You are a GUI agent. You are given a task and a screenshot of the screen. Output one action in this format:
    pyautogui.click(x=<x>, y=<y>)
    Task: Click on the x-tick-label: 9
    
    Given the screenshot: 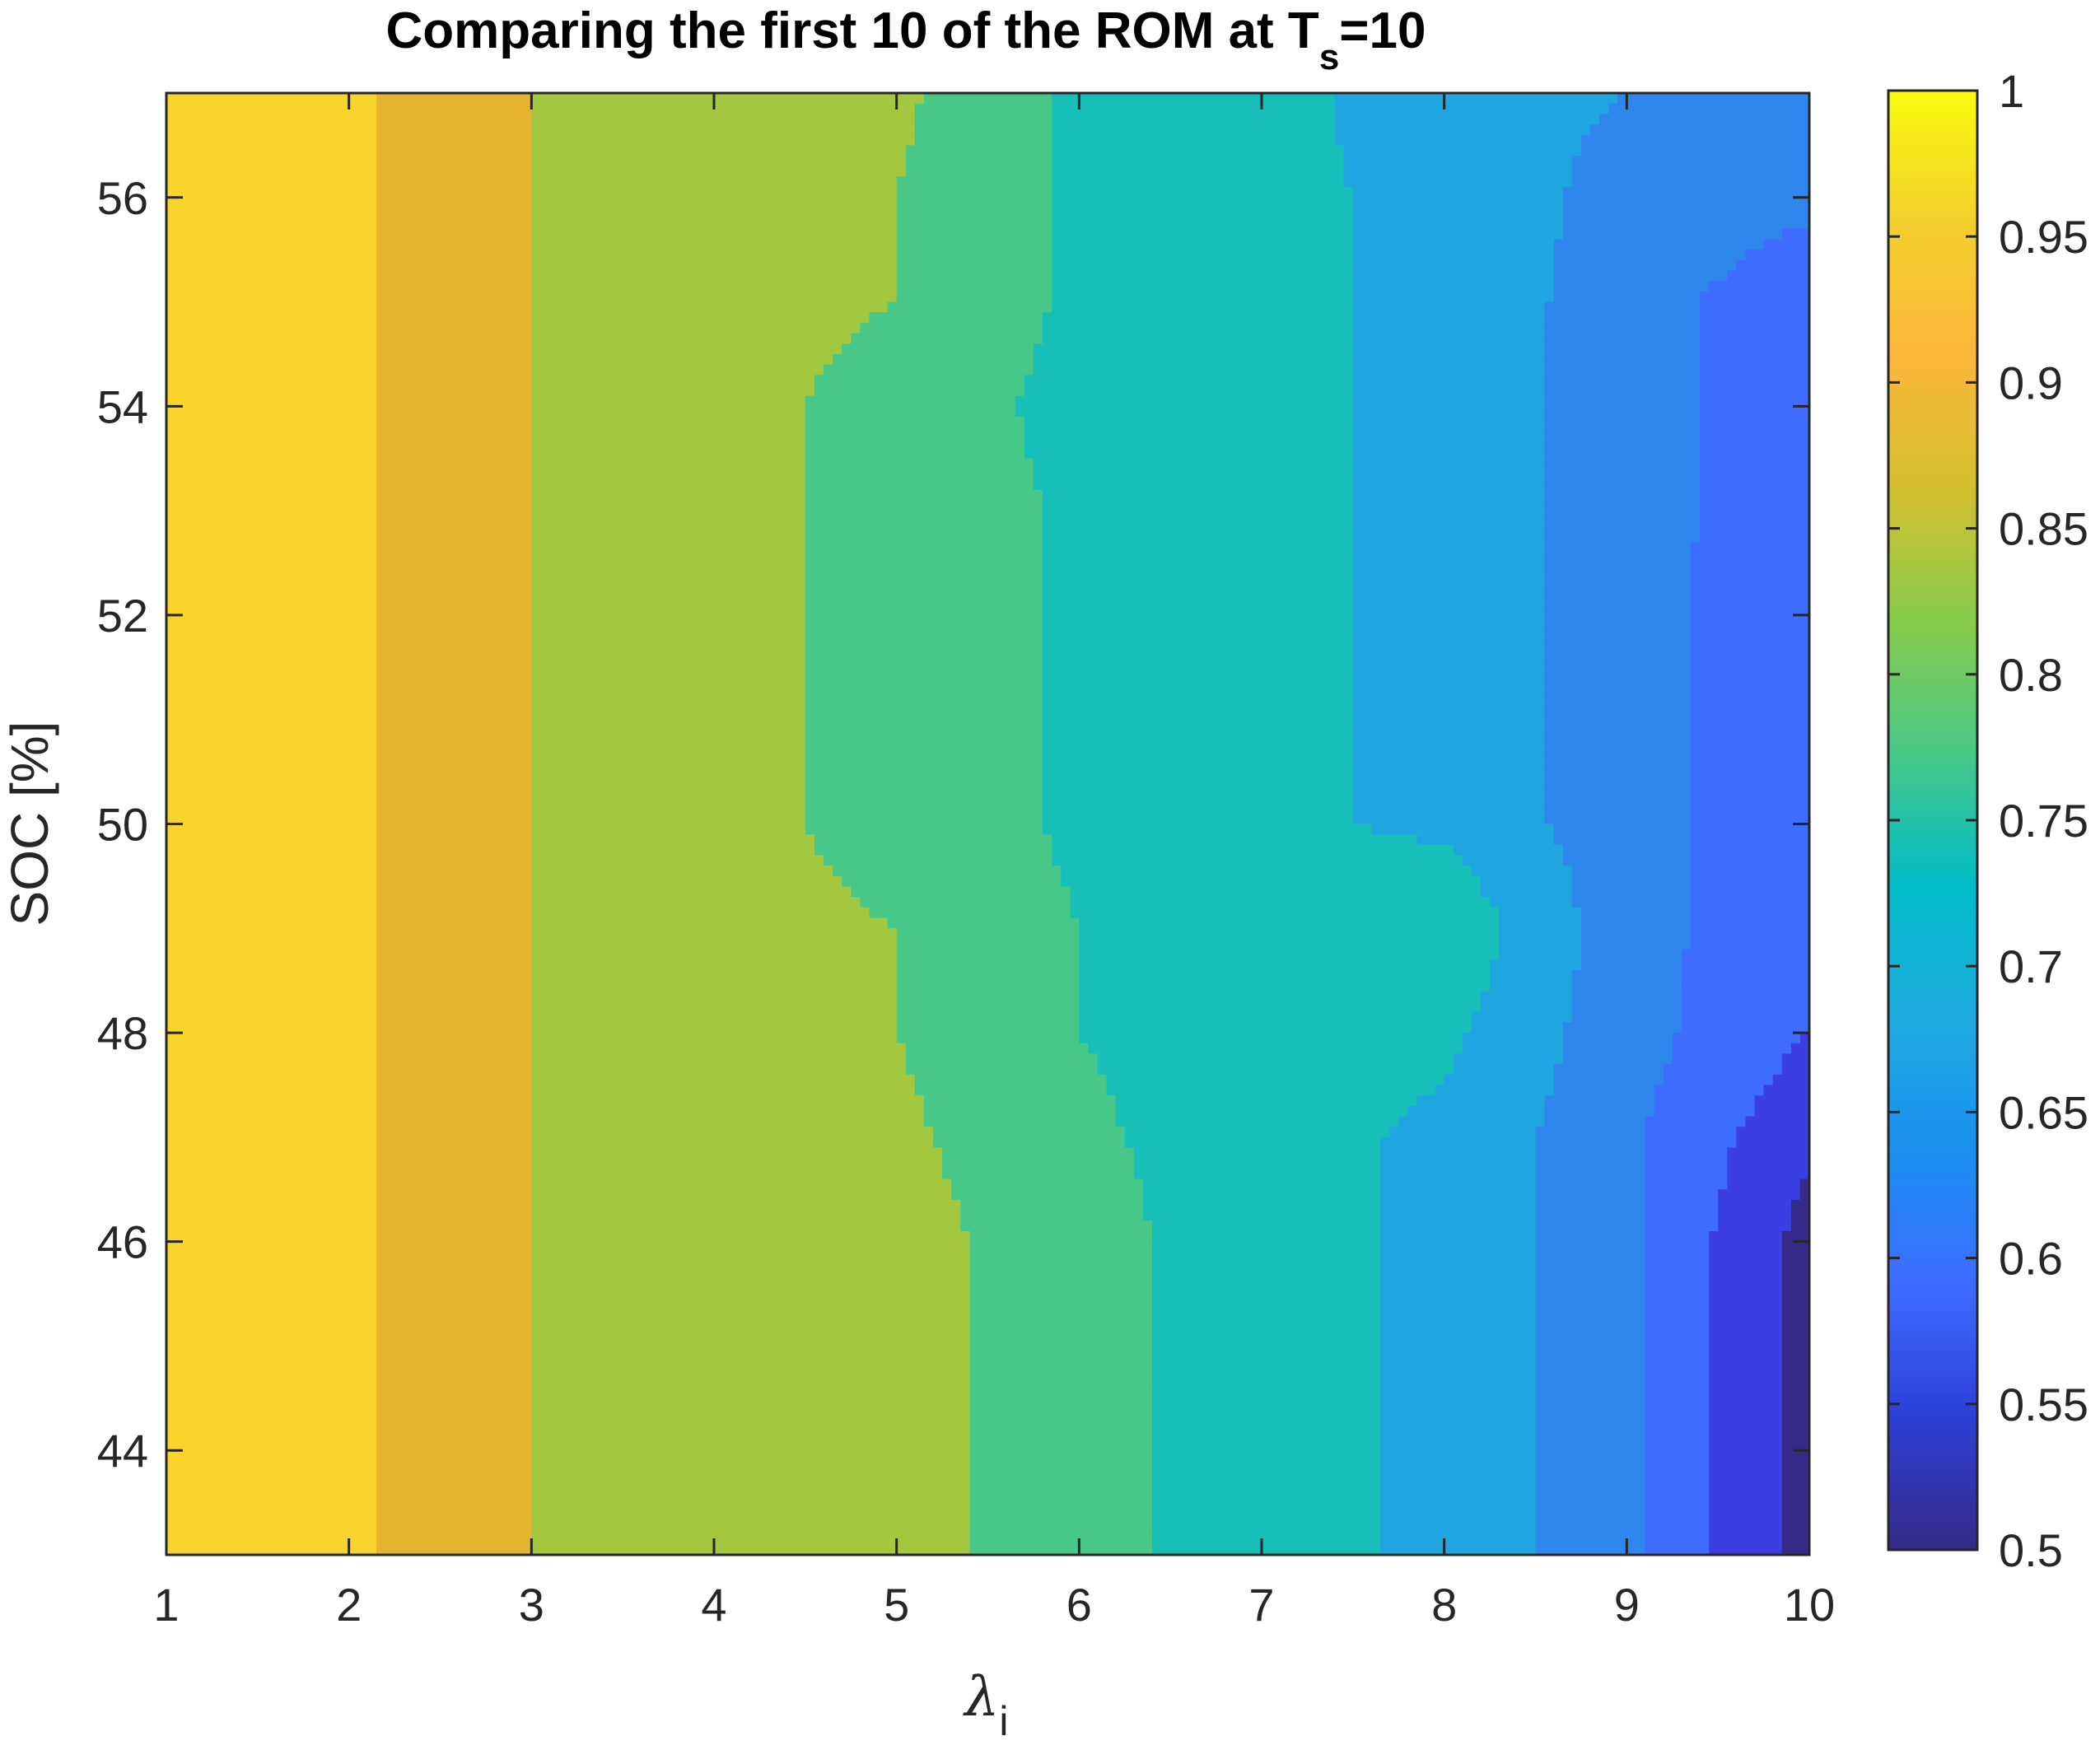 What is the action you would take?
    pyautogui.click(x=1627, y=1605)
    